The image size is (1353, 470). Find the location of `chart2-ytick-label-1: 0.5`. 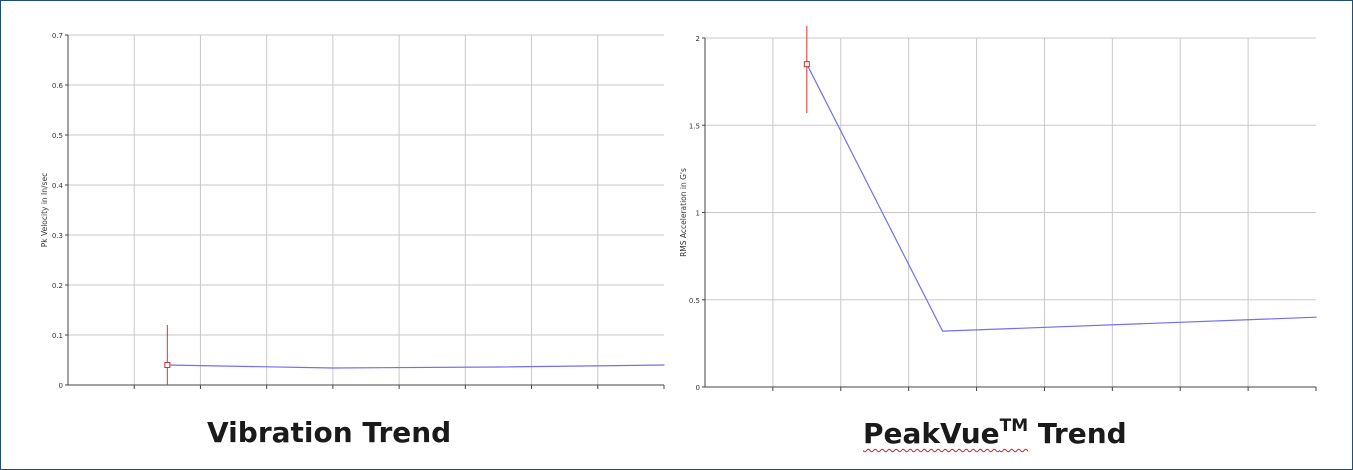

chart2-ytick-label-1: 0.5 is located at coordinates (694, 301).